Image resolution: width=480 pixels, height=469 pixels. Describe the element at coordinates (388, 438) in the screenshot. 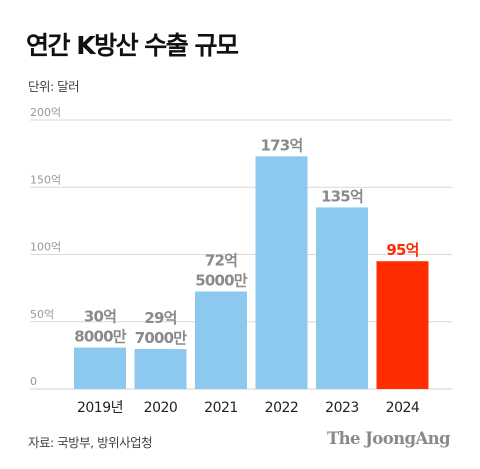

I see `publisher-logo: The JoongAng` at that location.